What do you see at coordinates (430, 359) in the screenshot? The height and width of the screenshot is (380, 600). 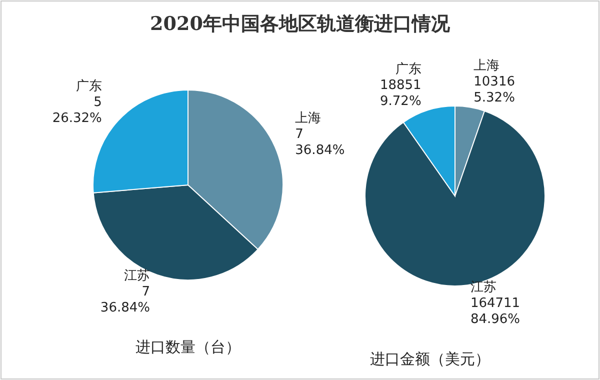 I see `text: 进口金额（美元）` at bounding box center [430, 359].